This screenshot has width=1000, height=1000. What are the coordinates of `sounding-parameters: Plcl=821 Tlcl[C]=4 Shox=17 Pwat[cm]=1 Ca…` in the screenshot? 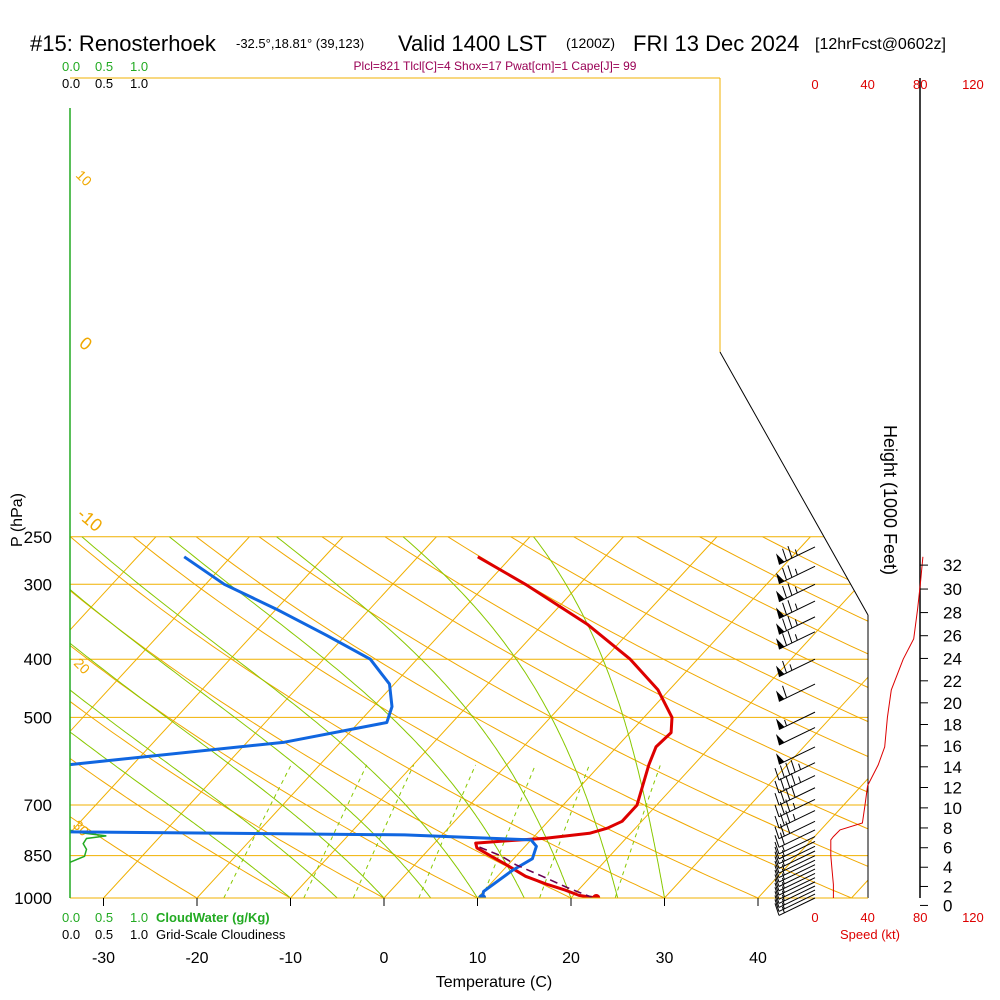 It's located at (495, 66).